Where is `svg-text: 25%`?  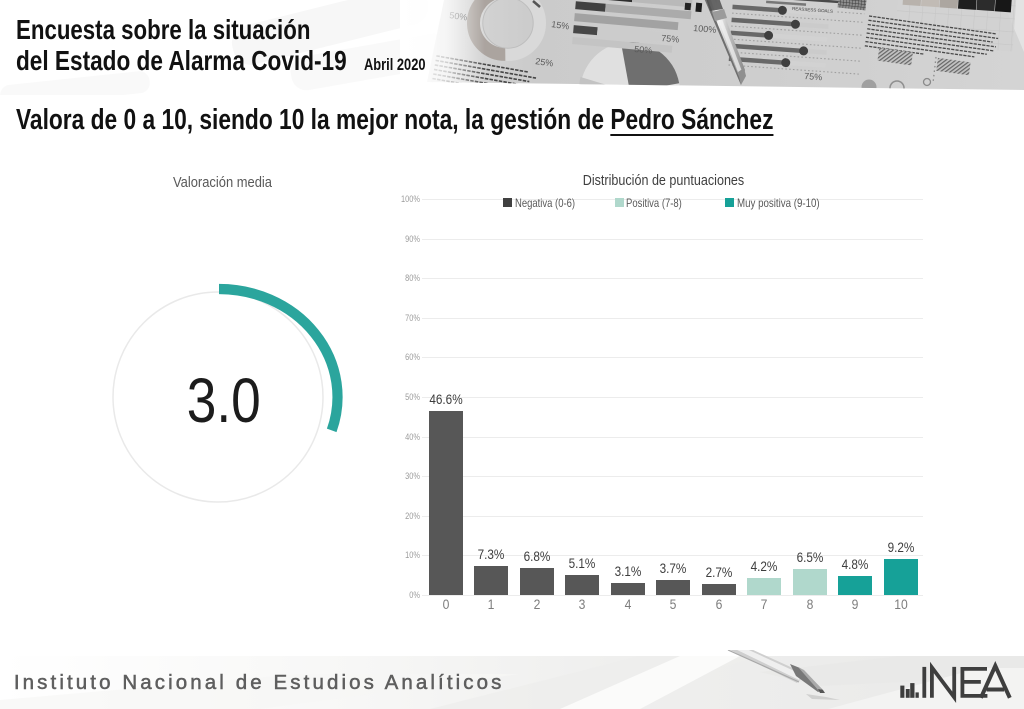 svg-text: 25% is located at coordinates (544, 62).